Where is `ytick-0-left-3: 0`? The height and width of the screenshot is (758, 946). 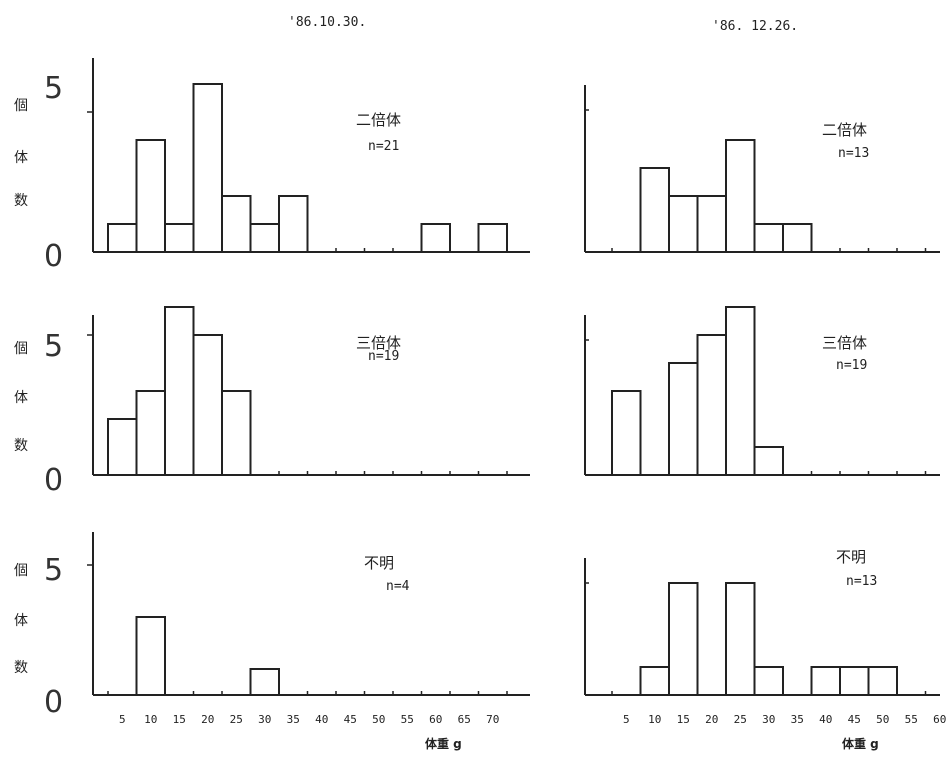 ytick-0-left-3: 0 is located at coordinates (53, 702).